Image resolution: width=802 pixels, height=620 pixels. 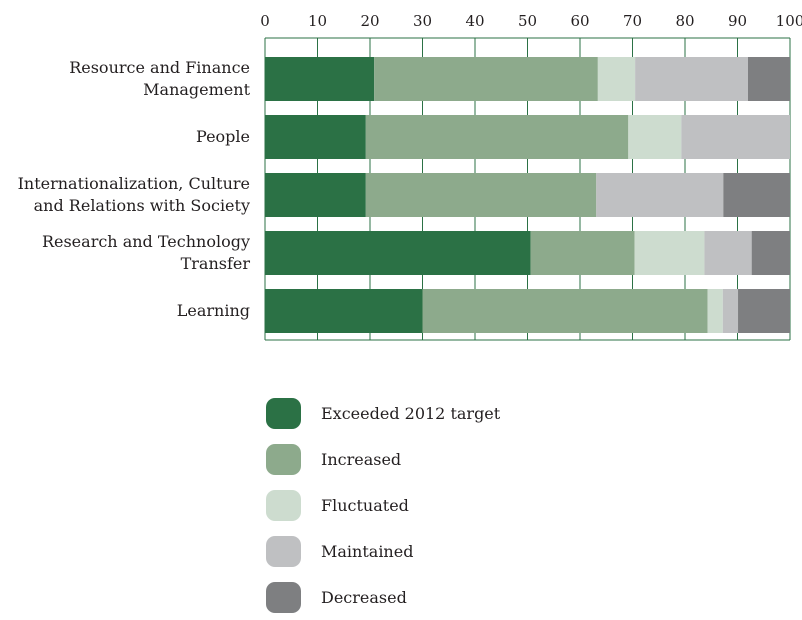 I want to click on legend-item: Exceeded 2012 target, so click(x=383, y=413).